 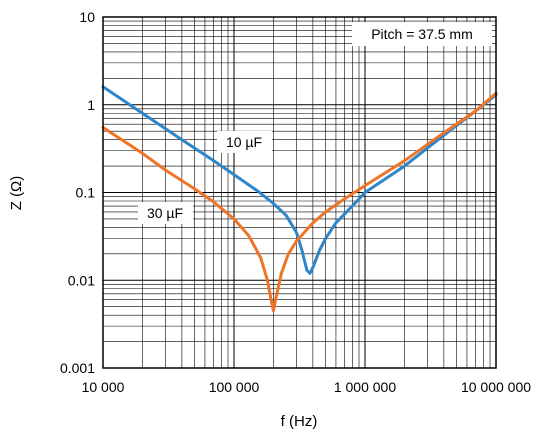 I want to click on pitch-annotation: Pitch = 37.5 mm, so click(x=422, y=34).